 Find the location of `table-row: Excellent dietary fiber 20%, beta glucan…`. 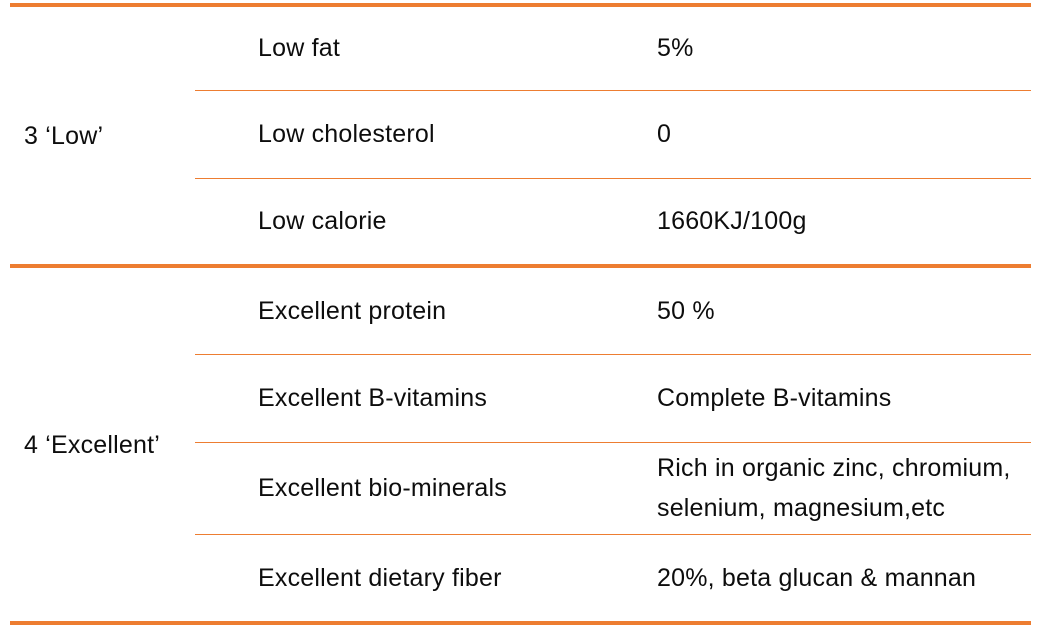

table-row: Excellent dietary fiber 20%, beta glucan… is located at coordinates (520, 578).